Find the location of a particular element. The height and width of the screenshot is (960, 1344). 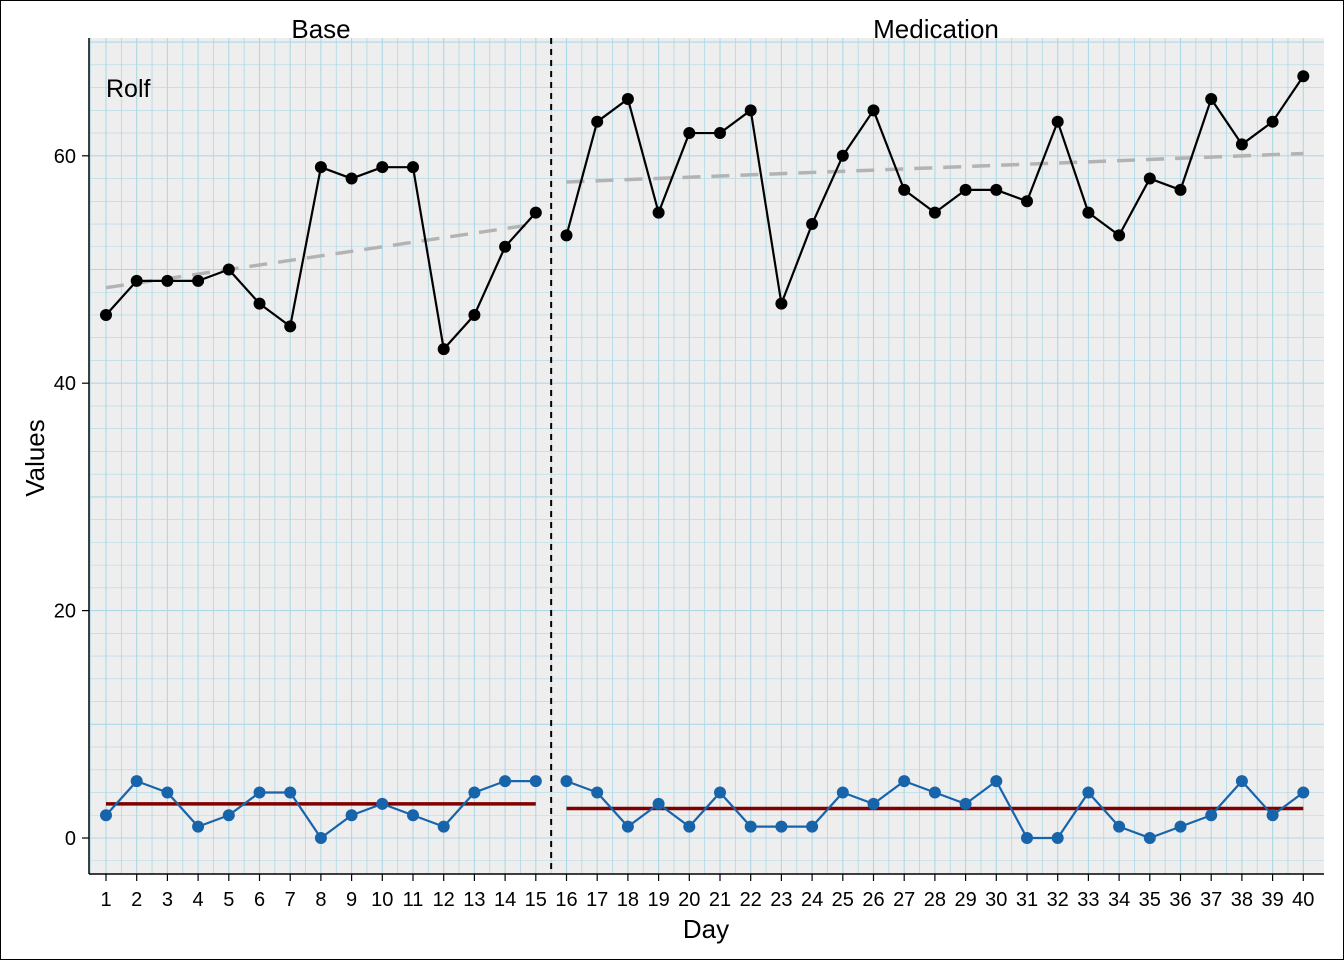

case-label: Rolf is located at coordinates (128, 89).